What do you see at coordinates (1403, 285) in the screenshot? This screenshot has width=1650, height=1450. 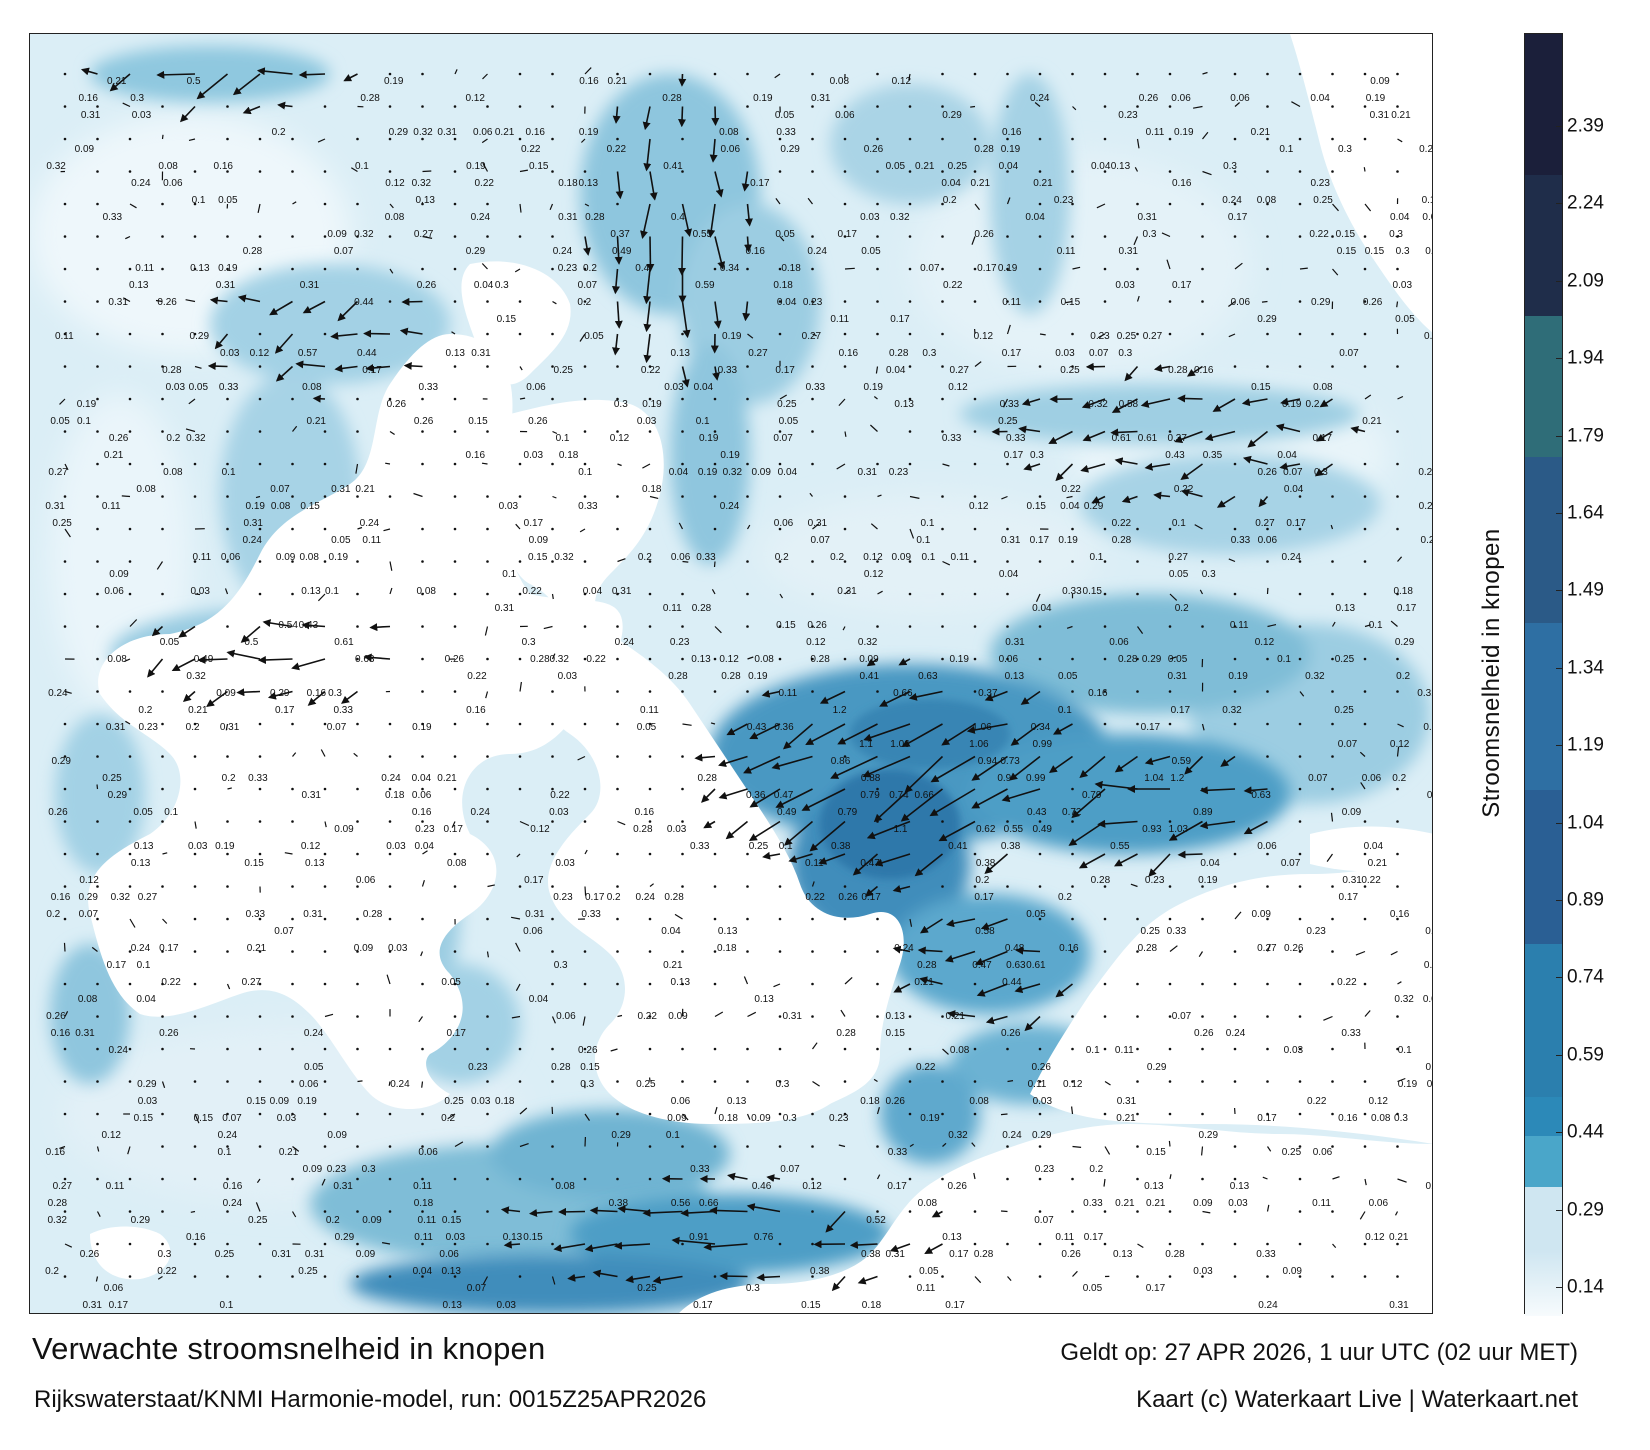 I see `speed-value-label: 0.03` at bounding box center [1403, 285].